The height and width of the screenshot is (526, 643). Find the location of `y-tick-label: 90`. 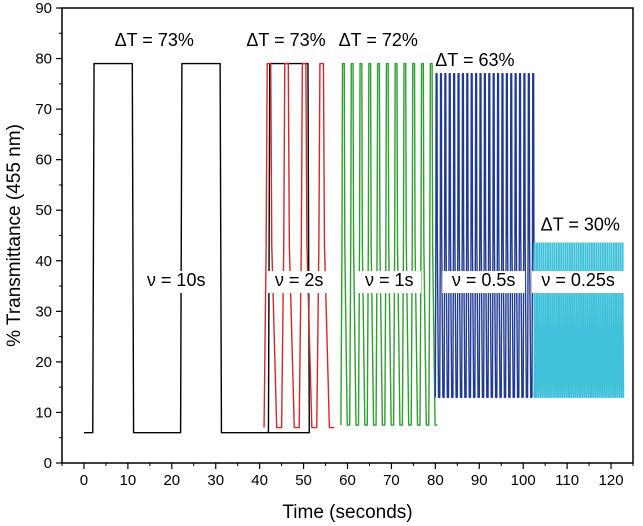

y-tick-label: 90 is located at coordinates (43, 8).